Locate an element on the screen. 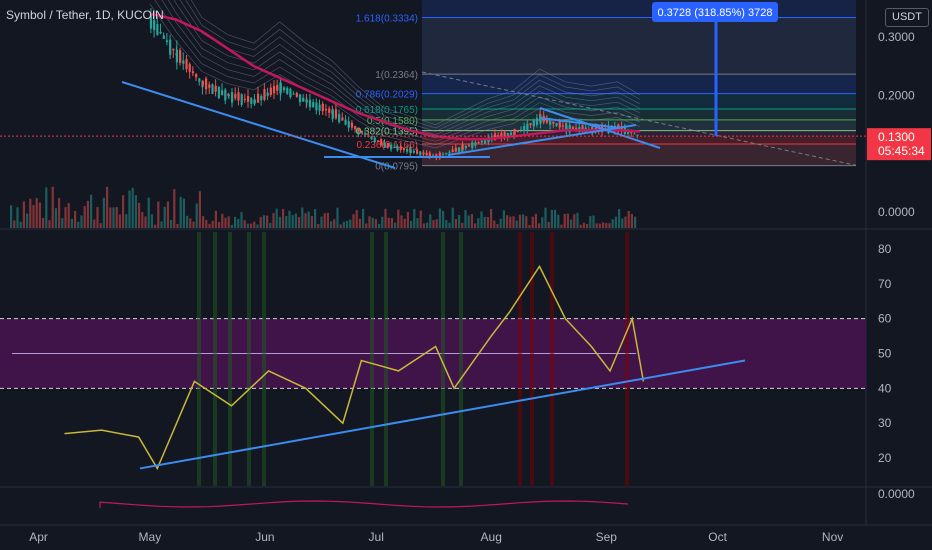 The height and width of the screenshot is (550, 932). price-tick-label: 0.3000 is located at coordinates (896, 37).